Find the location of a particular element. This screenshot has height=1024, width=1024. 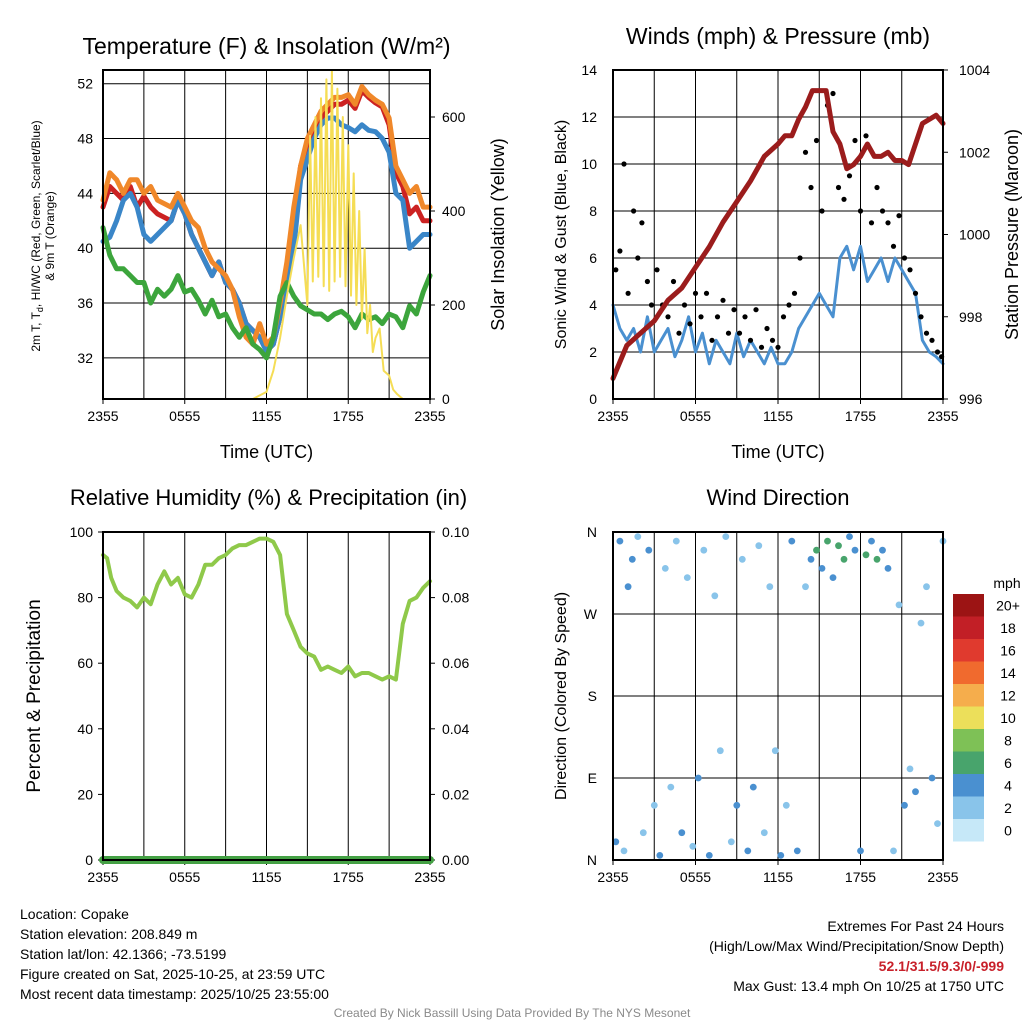

colorbar: mph 0 2 4 6 8 10 12 14 16 18 20+ is located at coordinates (987, 708).